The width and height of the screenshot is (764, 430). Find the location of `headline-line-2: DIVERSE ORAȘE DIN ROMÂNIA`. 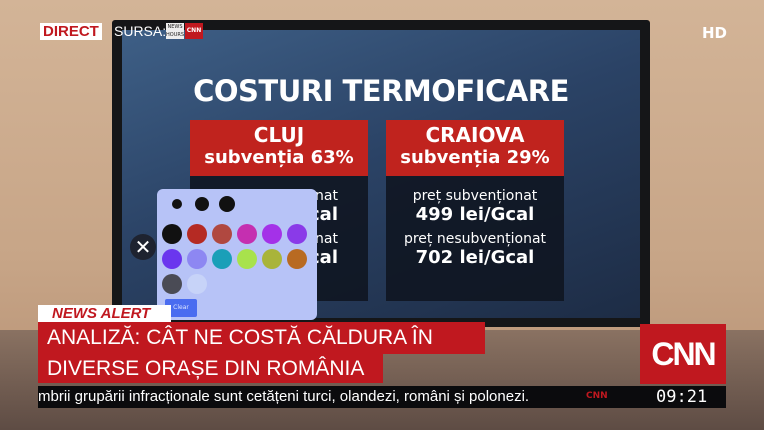

headline-line-2: DIVERSE ORAȘE DIN ROMÂNIA is located at coordinates (210, 368).